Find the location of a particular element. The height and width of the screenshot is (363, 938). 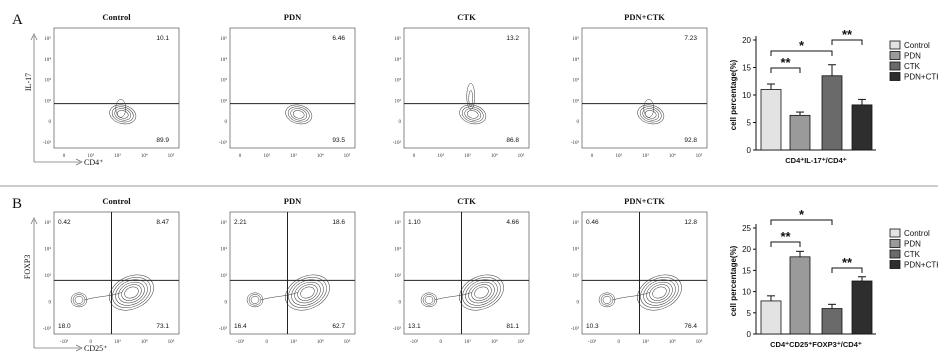

panel-letter: A is located at coordinates (17, 20).